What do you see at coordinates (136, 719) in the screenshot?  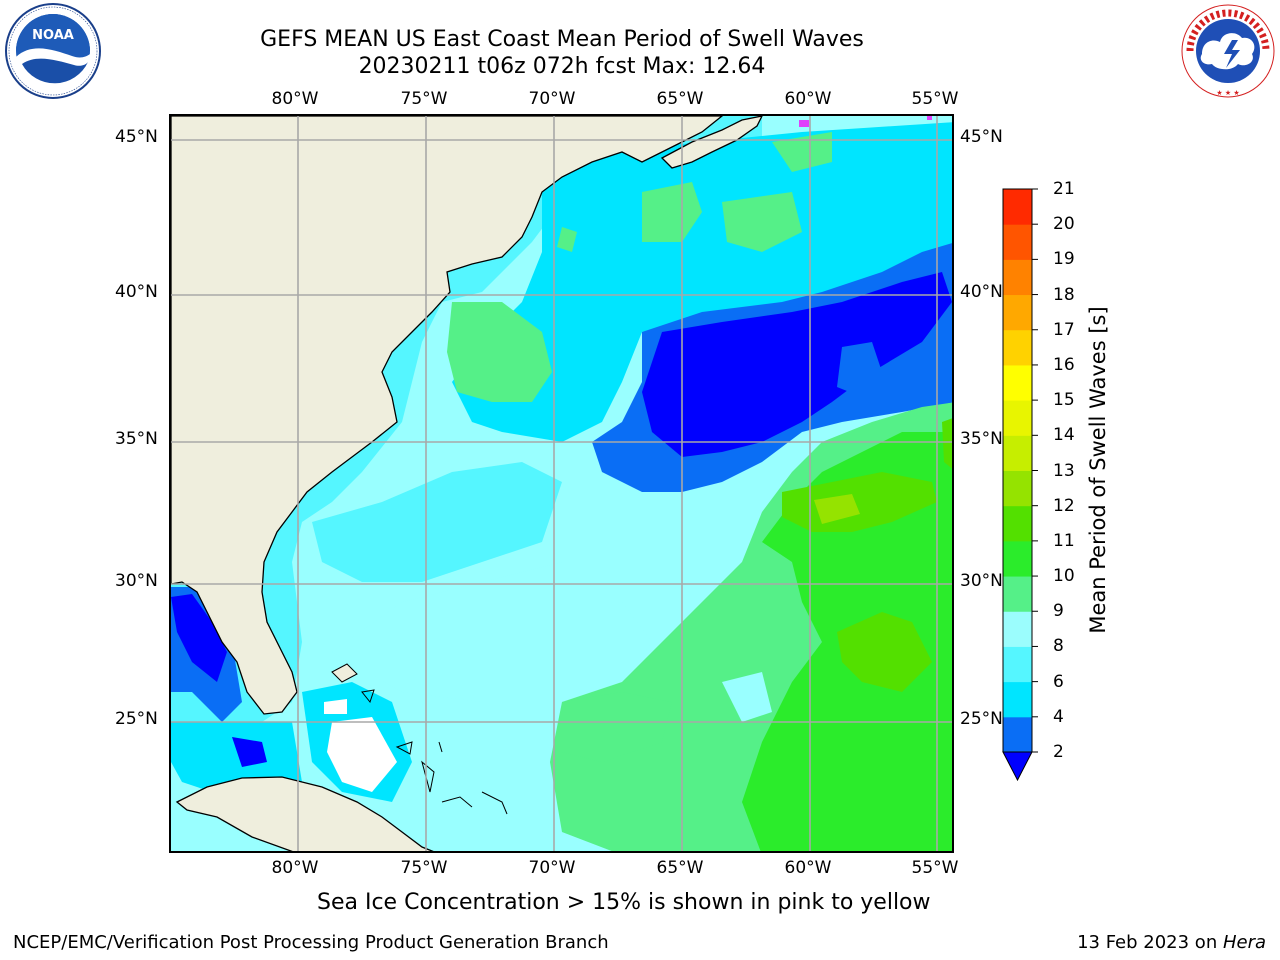 I see `lat-label-left: 25°N` at bounding box center [136, 719].